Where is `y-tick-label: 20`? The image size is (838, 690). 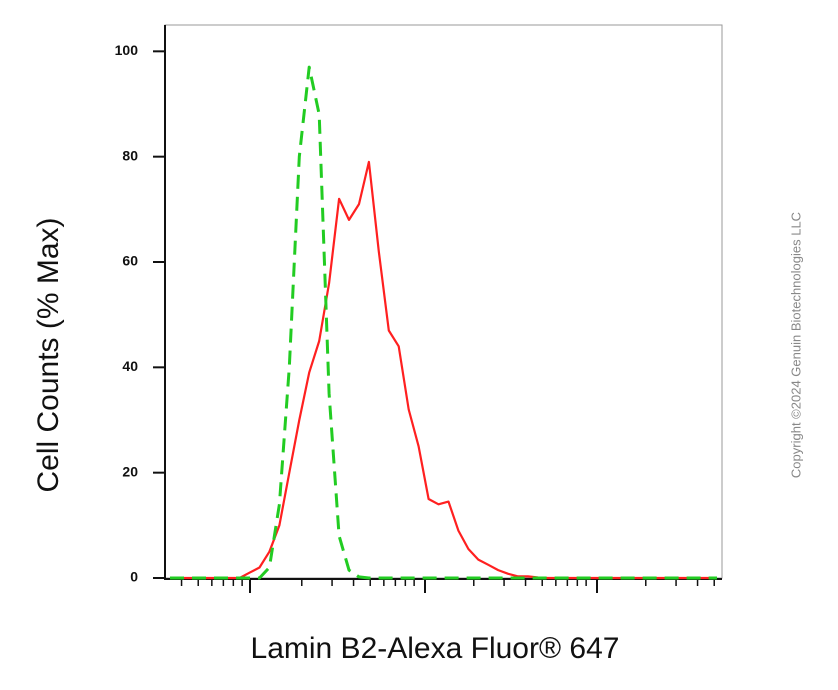
y-tick-label: 20 is located at coordinates (130, 471).